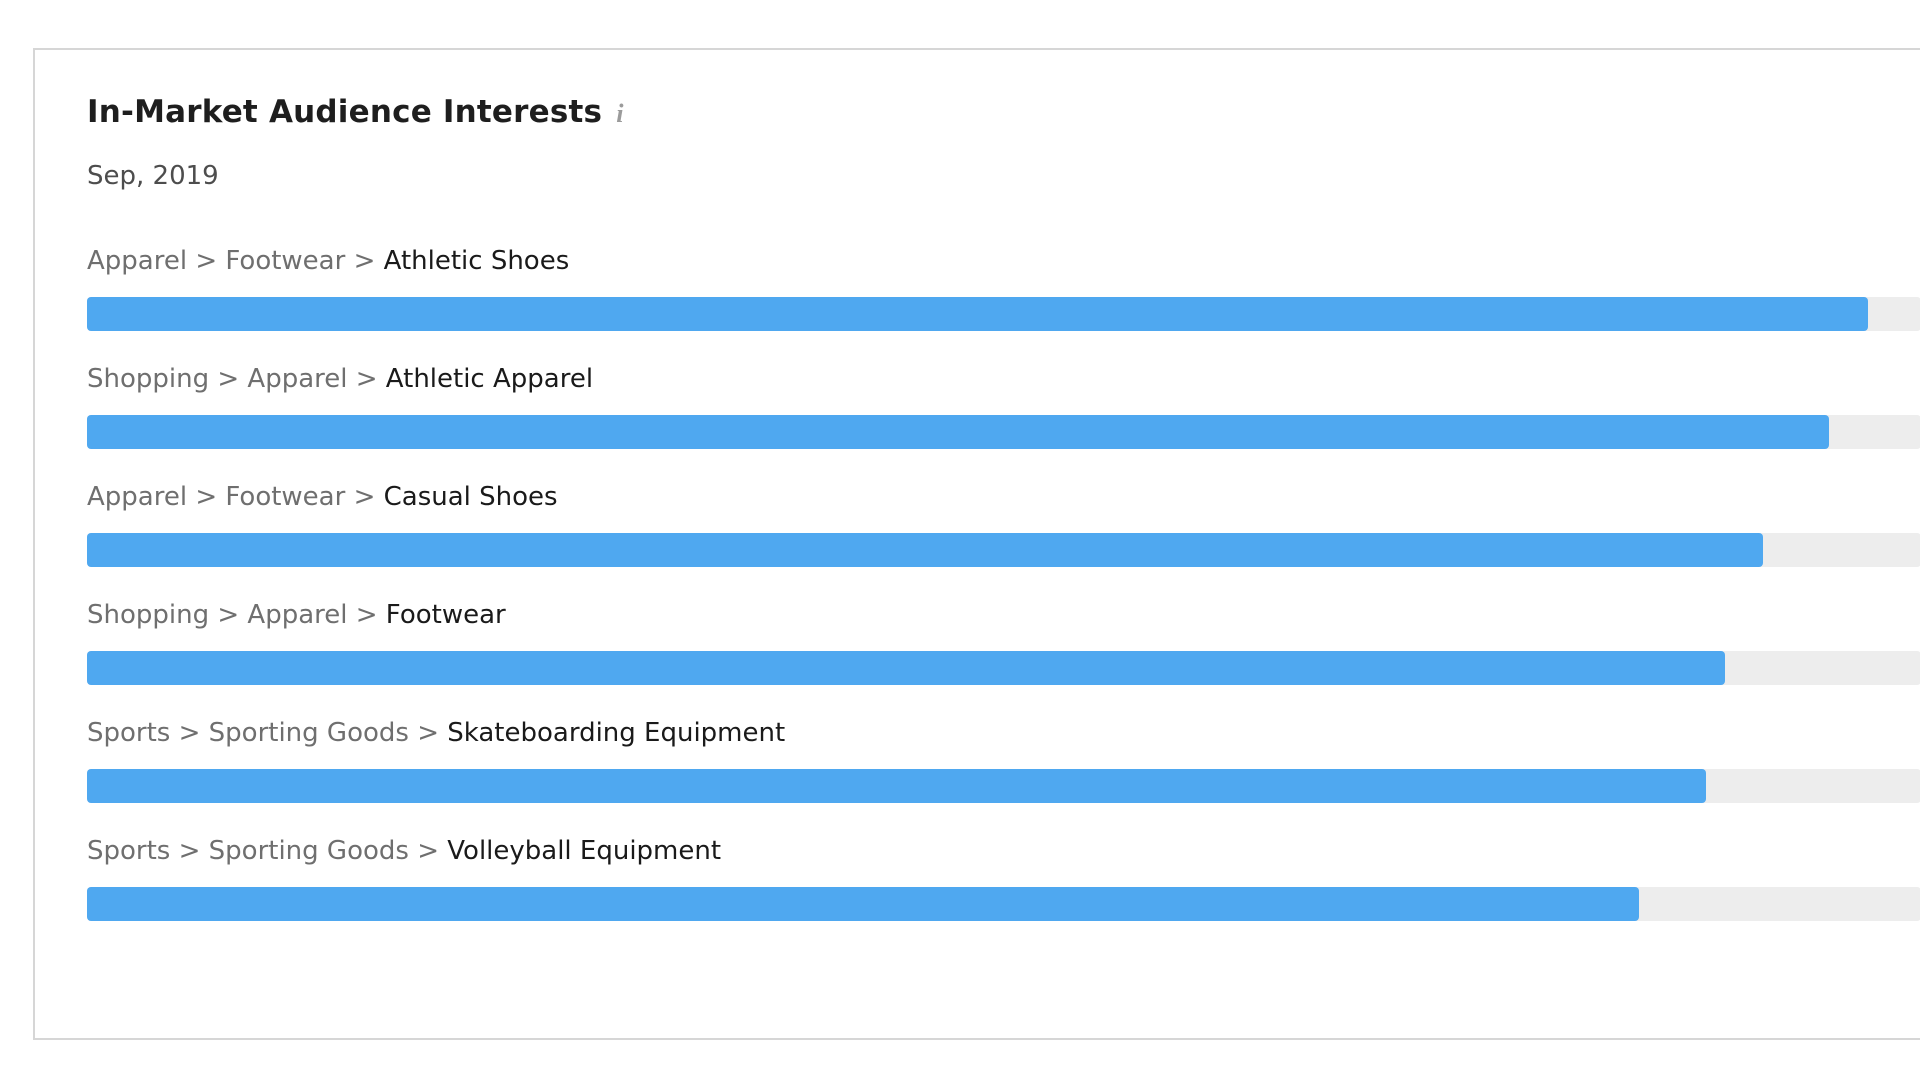  Describe the element at coordinates (1003, 112) in the screenshot. I see `widget-header: In-Market Audience Interests i` at that location.